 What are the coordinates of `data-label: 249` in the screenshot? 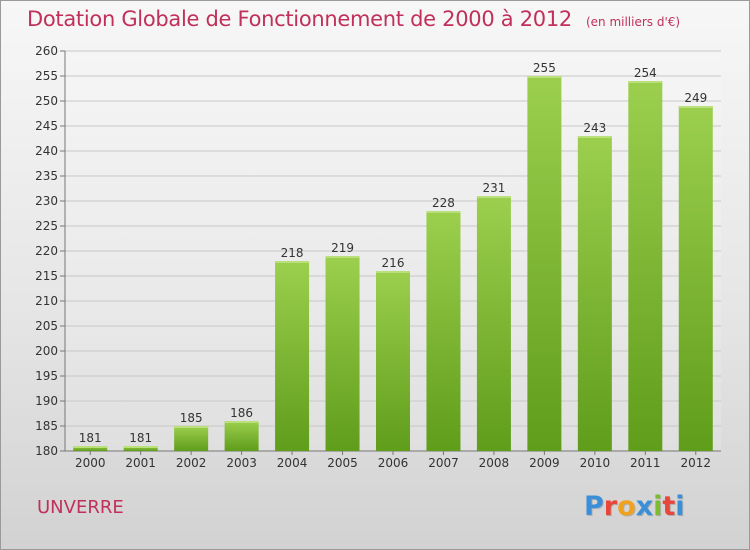 It's located at (695, 98).